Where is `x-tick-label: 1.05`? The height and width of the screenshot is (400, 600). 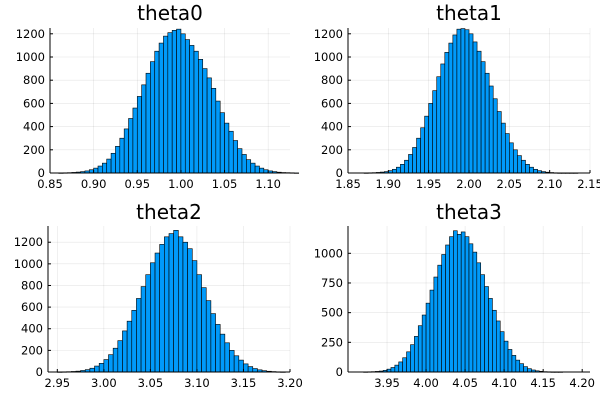
x-tick-label: 1.05 is located at coordinates (225, 184).